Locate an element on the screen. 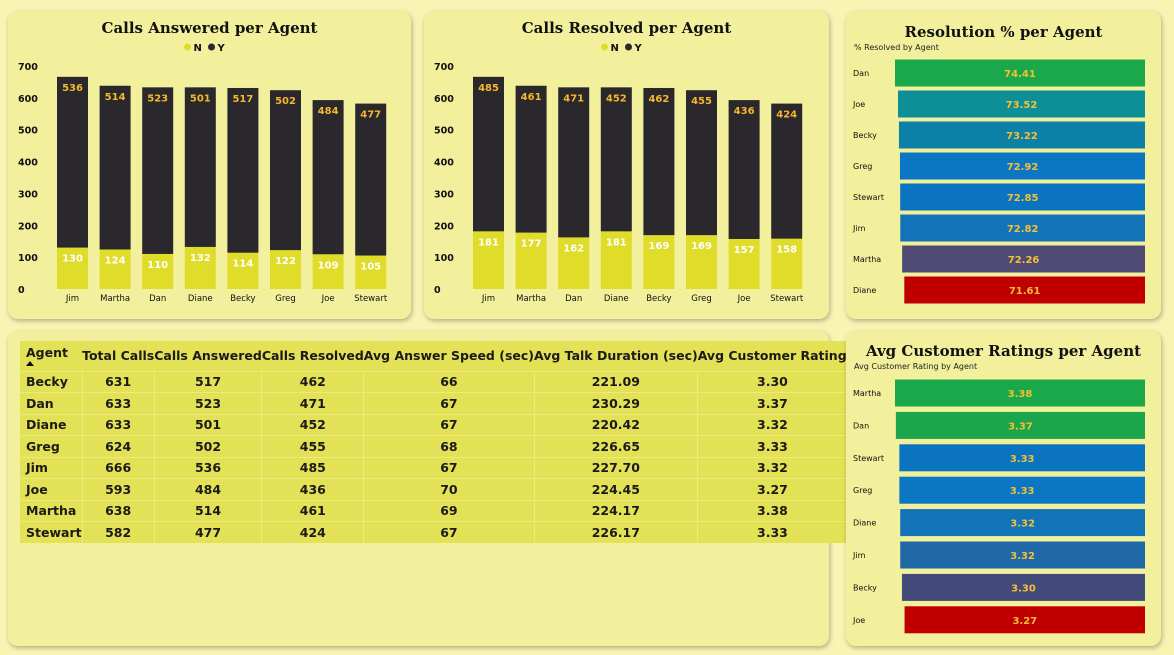 The width and height of the screenshot is (1174, 655). calls-answered-bar-n-greg is located at coordinates (285, 269).